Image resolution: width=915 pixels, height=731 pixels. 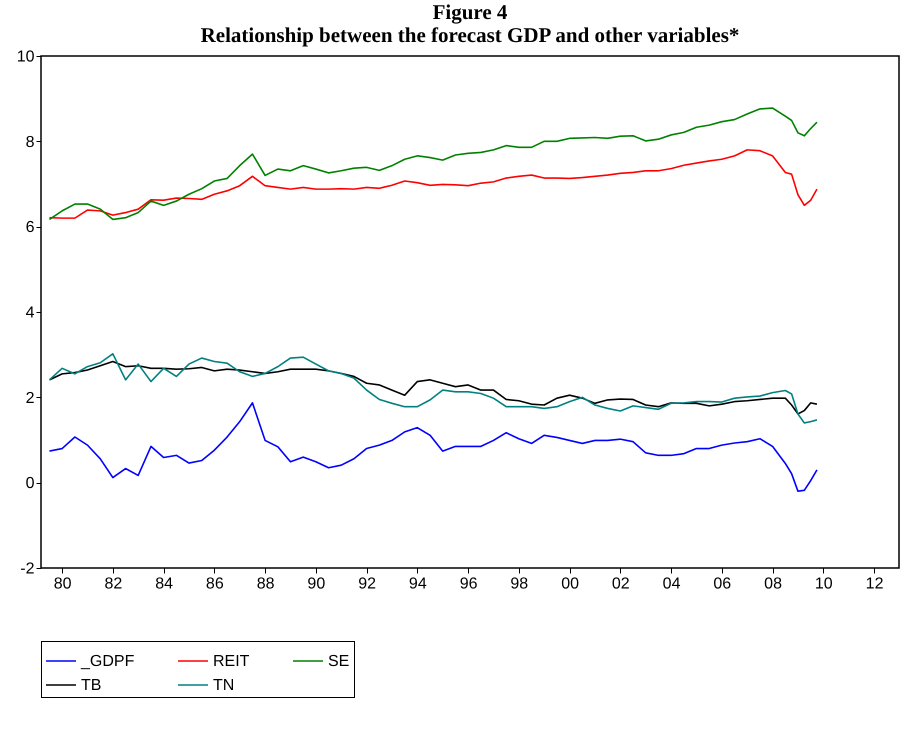 What do you see at coordinates (223, 685) in the screenshot?
I see `legend-label: TN` at bounding box center [223, 685].